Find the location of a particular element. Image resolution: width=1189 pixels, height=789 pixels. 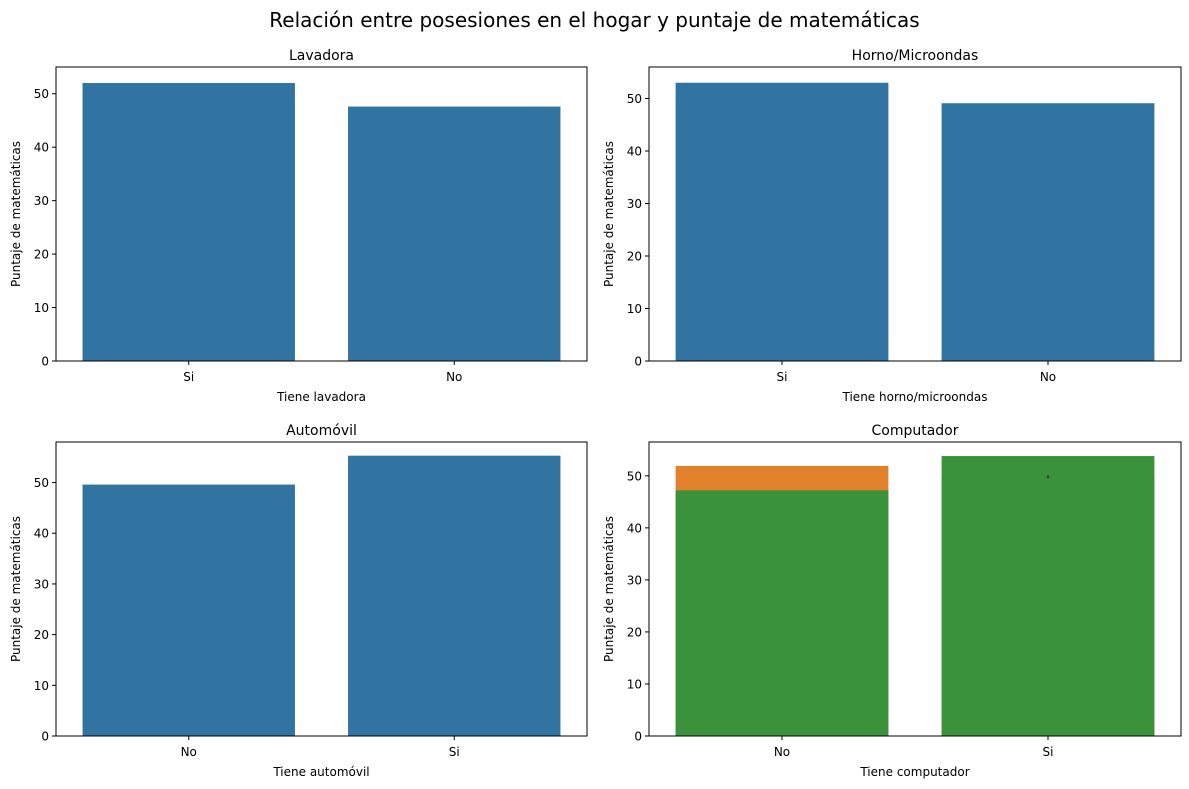

x-axis-label: Tiene computador is located at coordinates (914, 772).